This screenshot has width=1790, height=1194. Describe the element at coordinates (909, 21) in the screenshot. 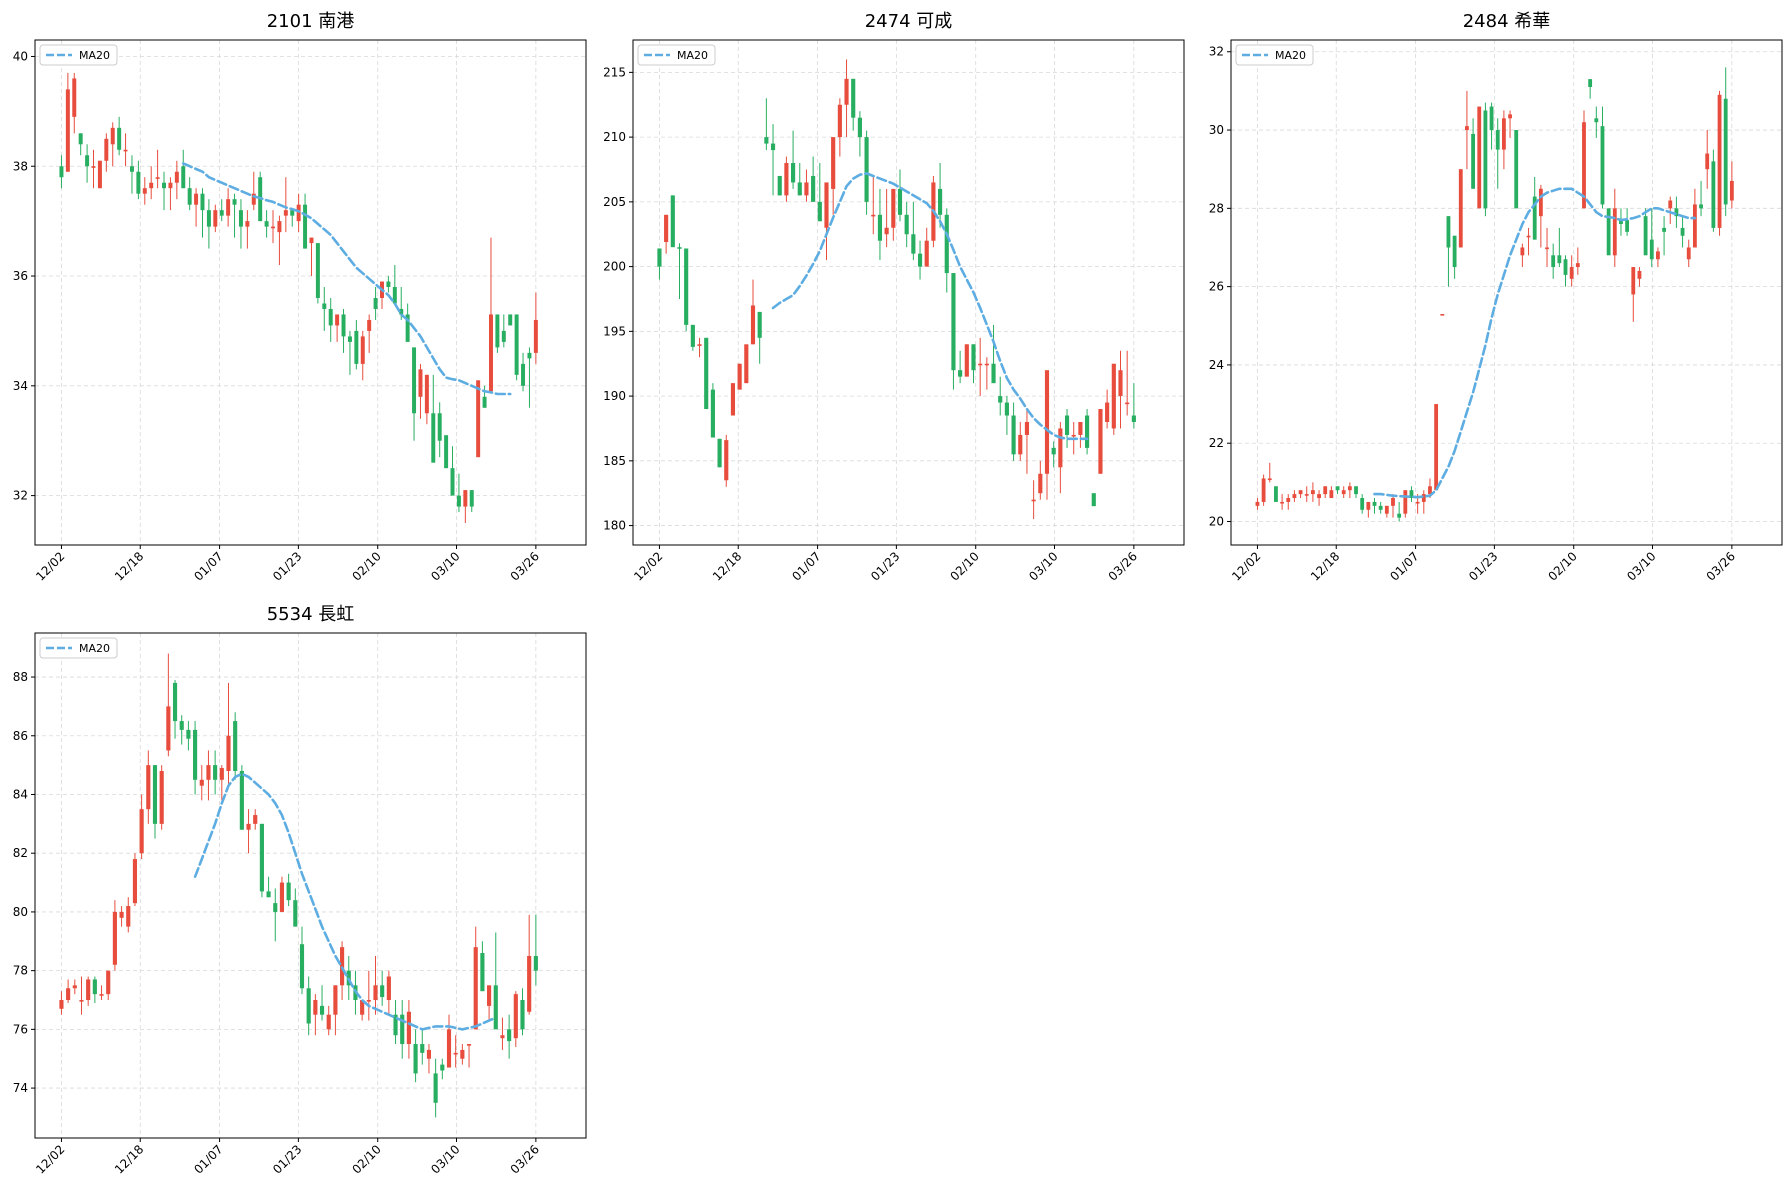

I see `chart-title: 2474 可成` at that location.